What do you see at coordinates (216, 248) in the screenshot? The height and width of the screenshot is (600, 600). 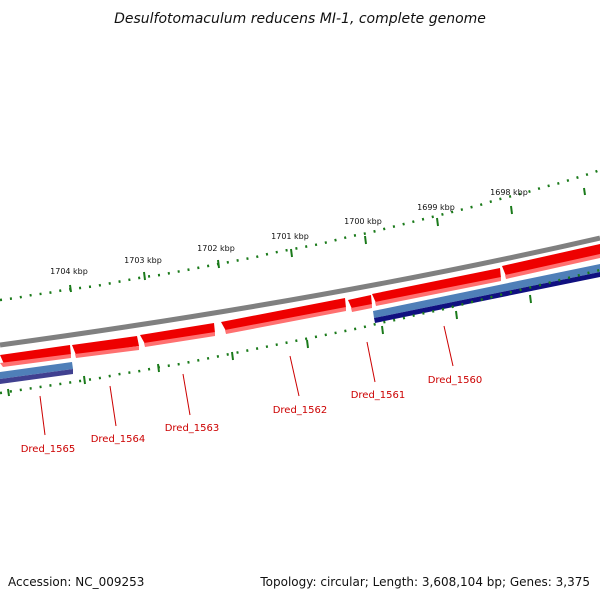 I see `ruler-label-1702: 1702 kbp` at bounding box center [216, 248].